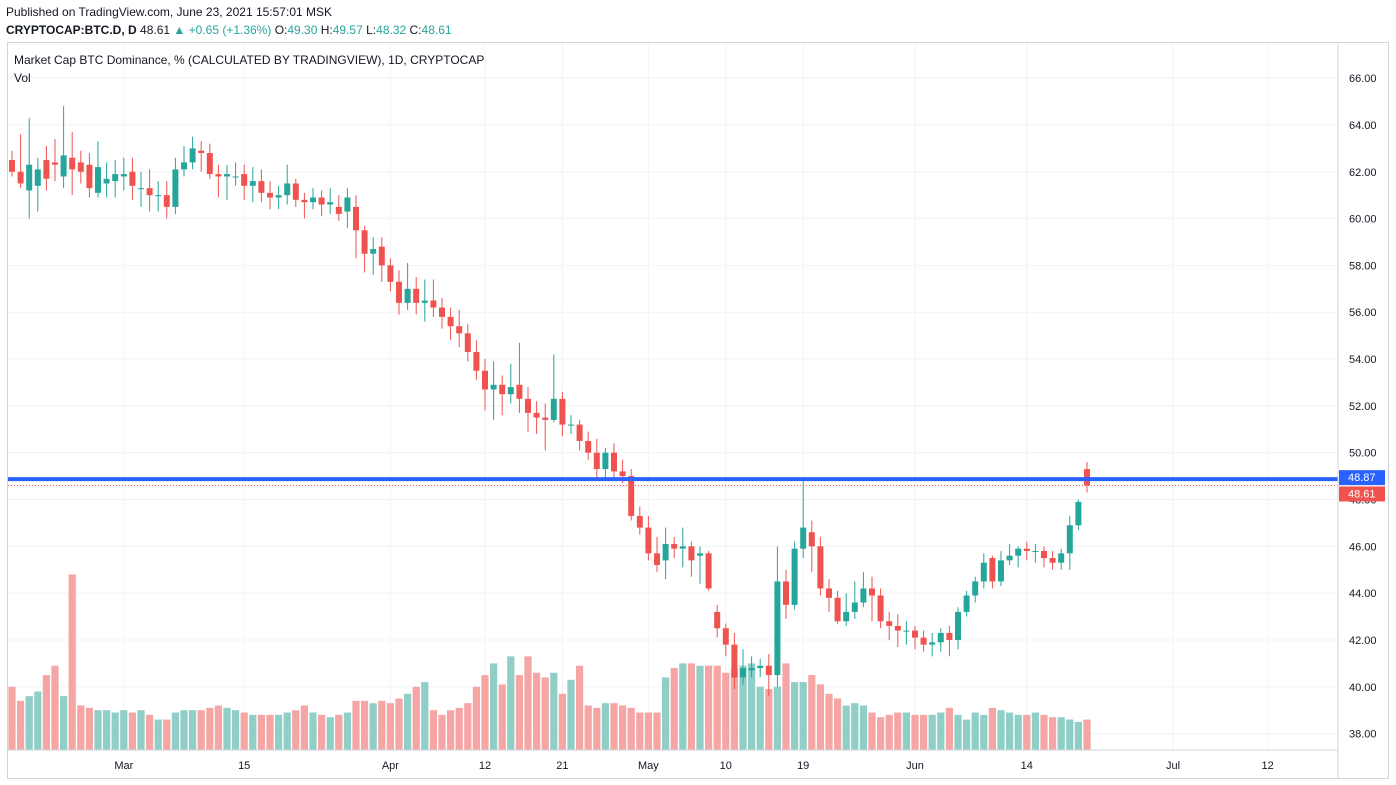 The width and height of the screenshot is (1396, 785). I want to click on volume-label: Vol, so click(22, 78).